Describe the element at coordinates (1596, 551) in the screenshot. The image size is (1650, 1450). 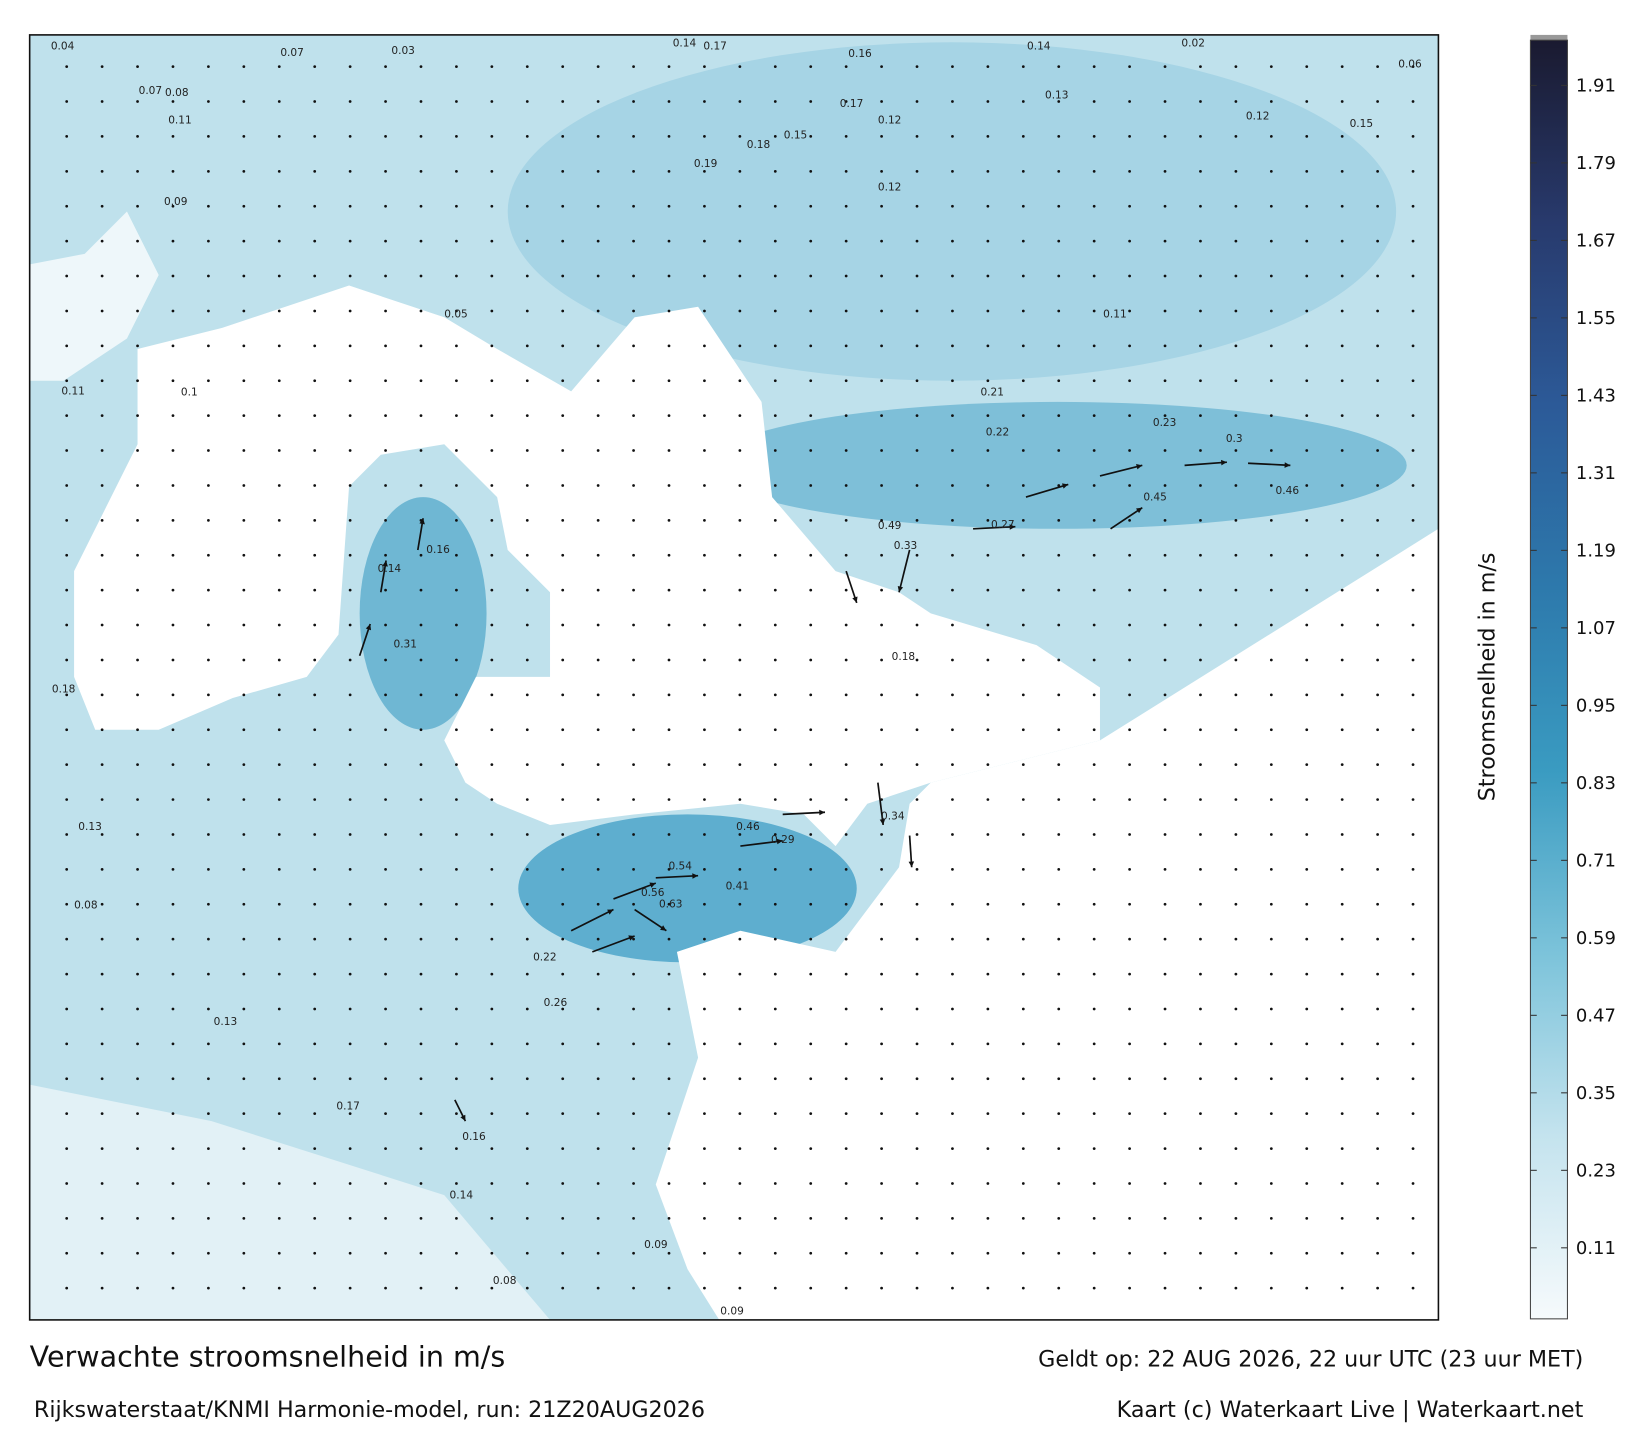
I see `colorbar-tick-label: 1.19` at that location.